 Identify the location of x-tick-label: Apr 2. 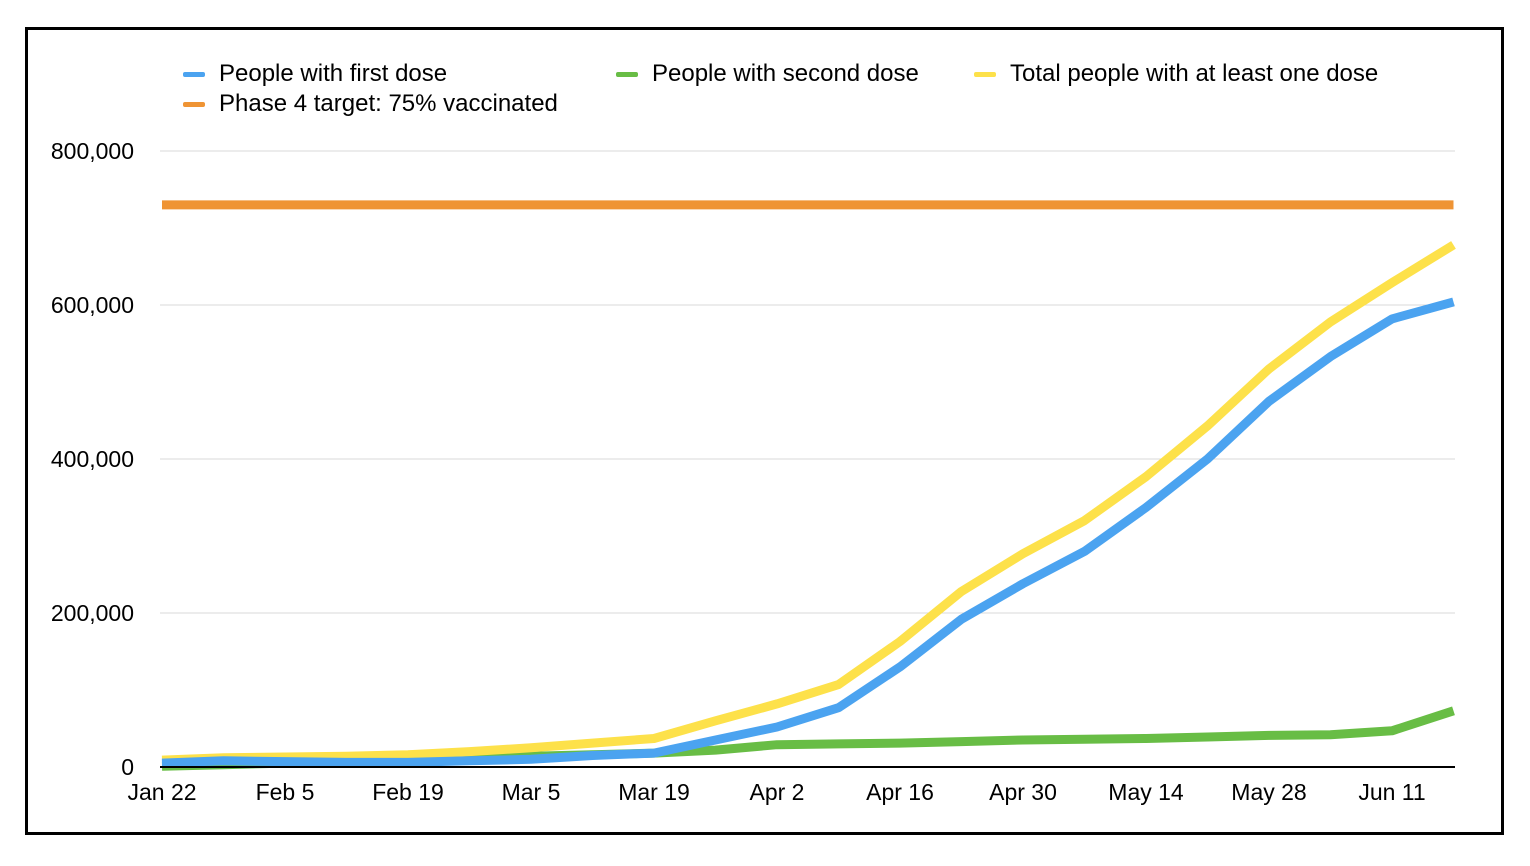
(777, 792).